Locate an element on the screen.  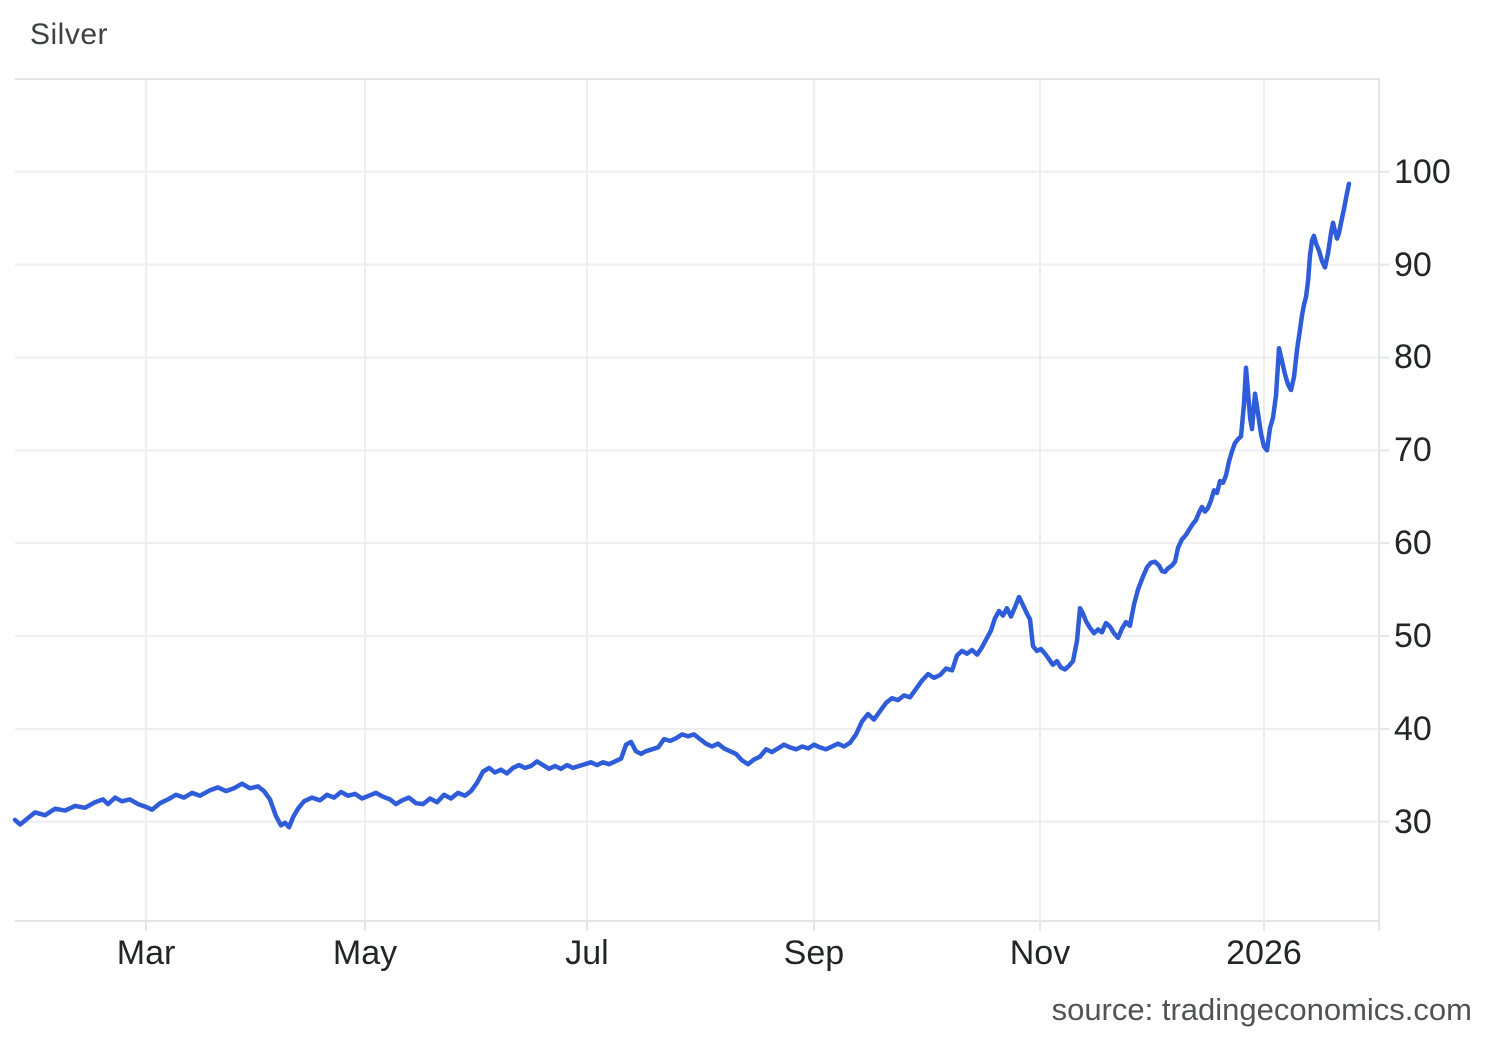
y-axis-label: 60 is located at coordinates (1413, 543).